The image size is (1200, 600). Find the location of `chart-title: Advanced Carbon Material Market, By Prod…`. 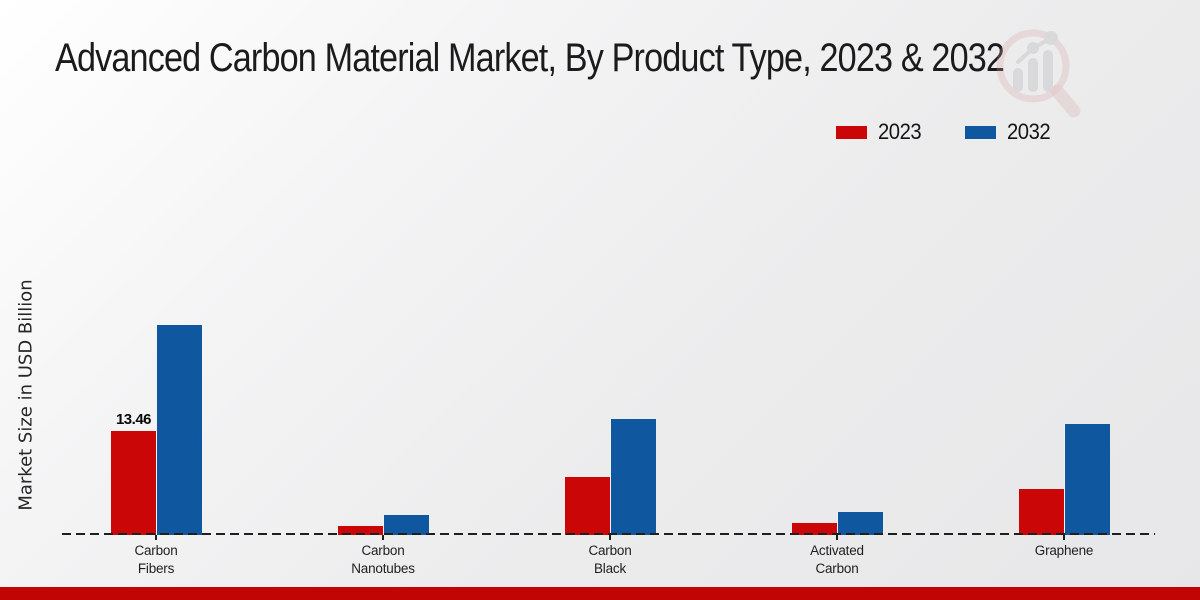

chart-title: Advanced Carbon Material Market, By Prod… is located at coordinates (530, 58).